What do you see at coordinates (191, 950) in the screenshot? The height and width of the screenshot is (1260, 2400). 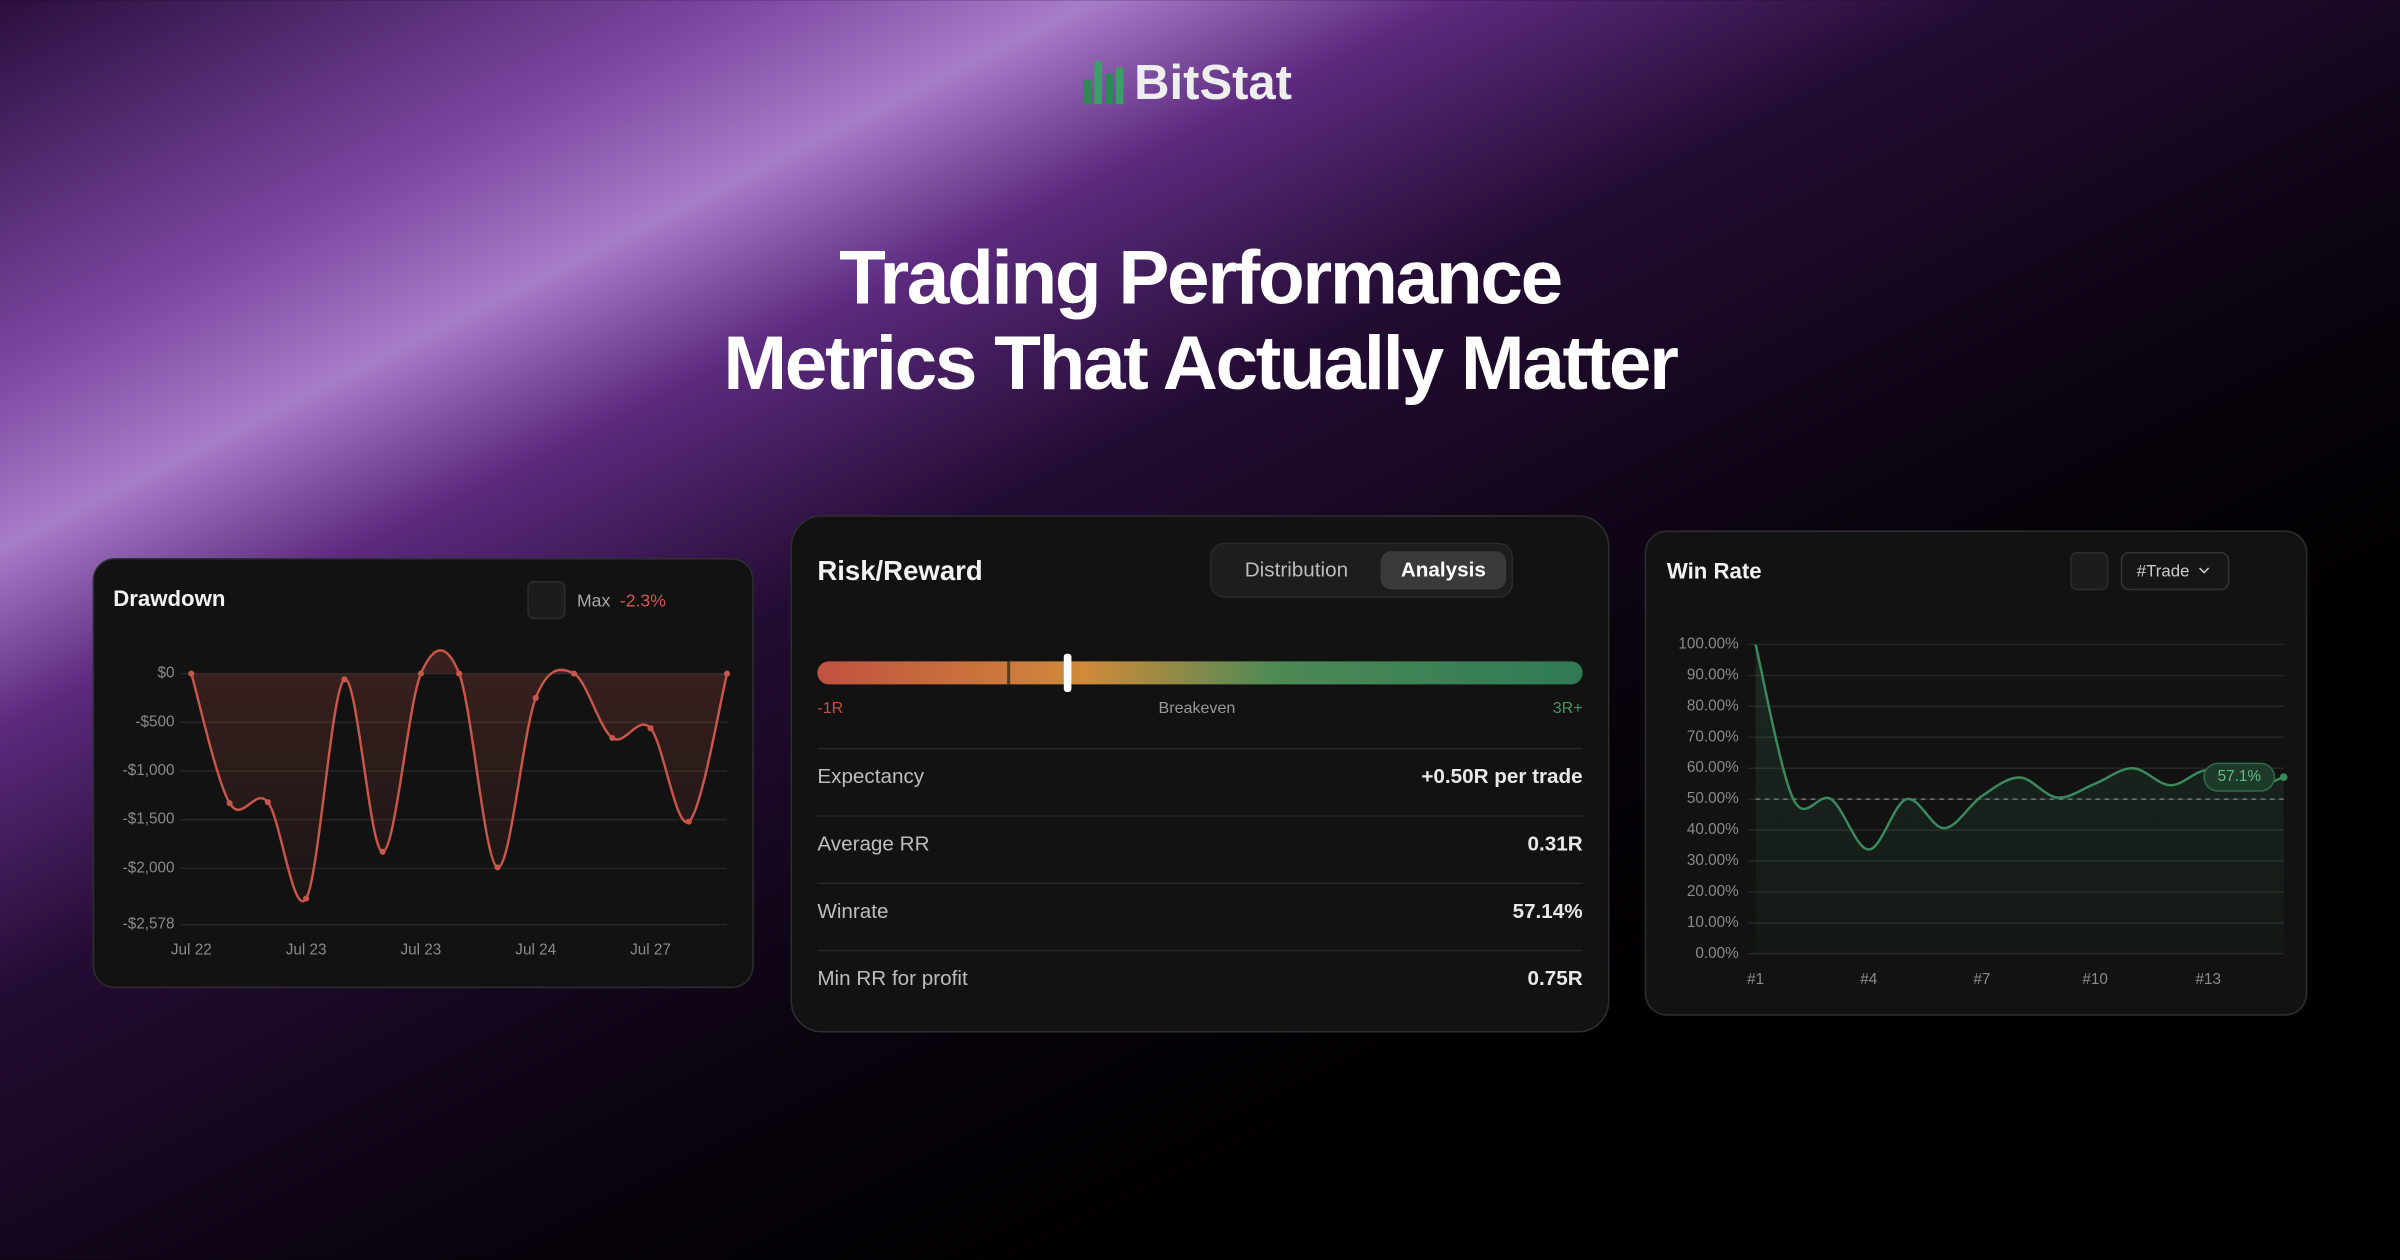 I see `x-tick-label: Jul 22` at bounding box center [191, 950].